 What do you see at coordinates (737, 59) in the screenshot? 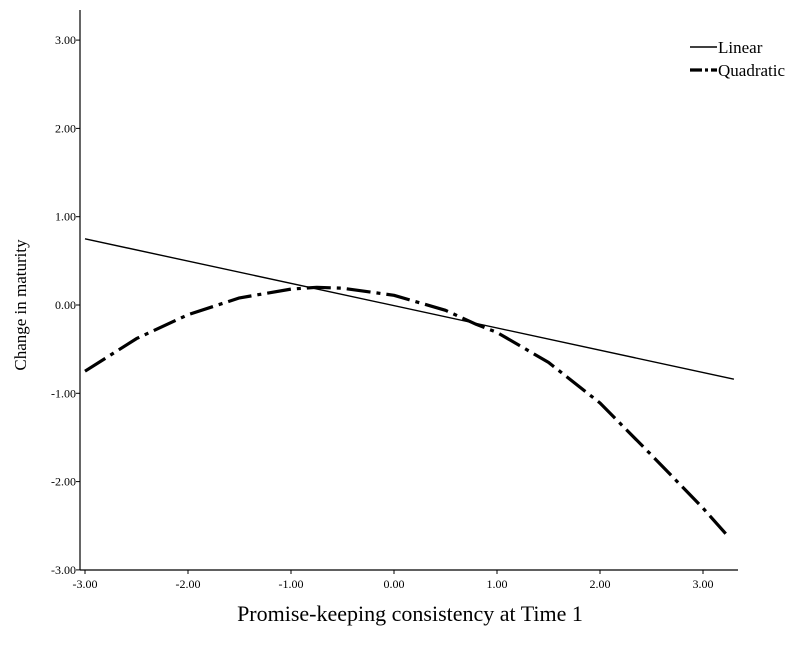
I see `legend: Linear Quadratic` at bounding box center [737, 59].